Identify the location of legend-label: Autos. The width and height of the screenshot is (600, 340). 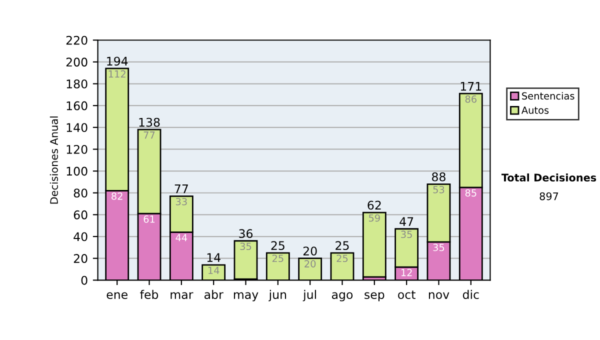
(535, 110).